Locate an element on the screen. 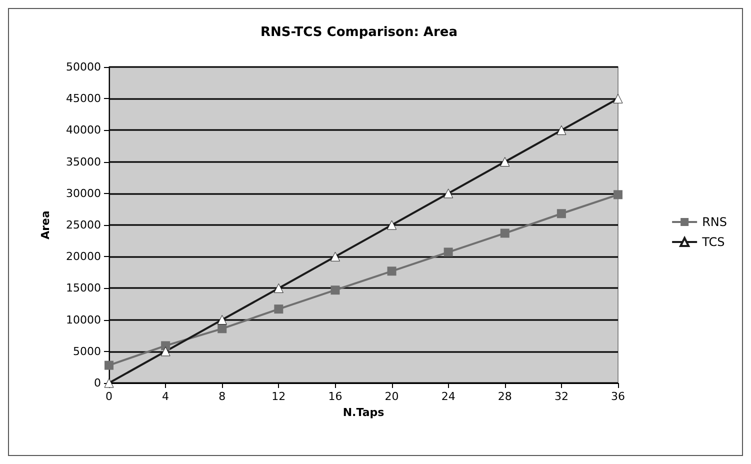  y-tick-label: 5000 is located at coordinates (87, 351).